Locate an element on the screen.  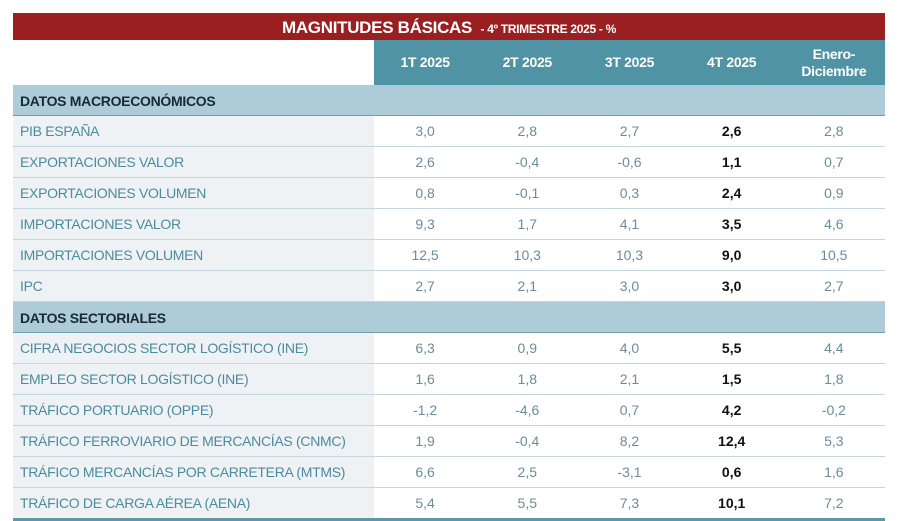
value-cell: -0,2 is located at coordinates (833, 410).